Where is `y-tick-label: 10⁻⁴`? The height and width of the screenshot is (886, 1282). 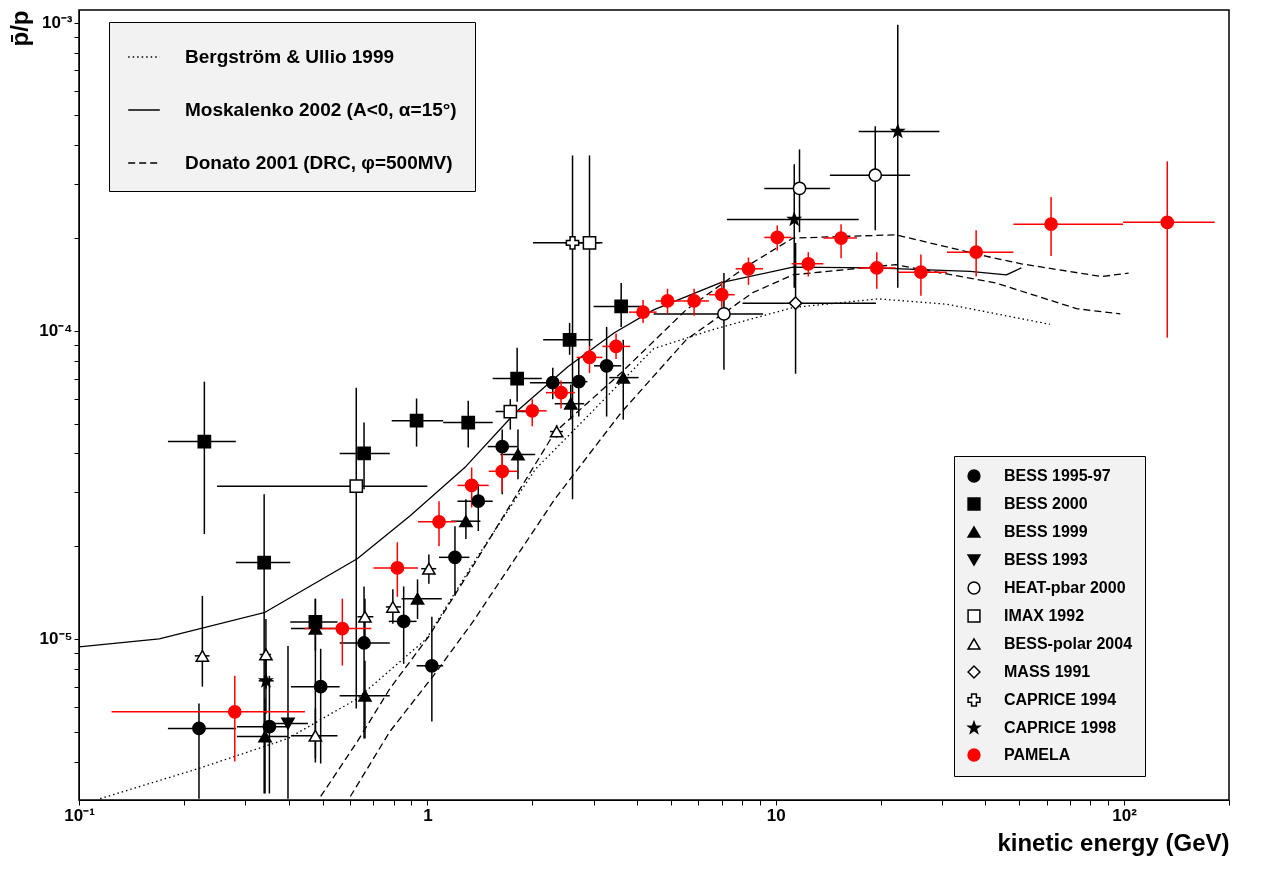
y-tick-label: 10⁻⁴ is located at coordinates (56, 331).